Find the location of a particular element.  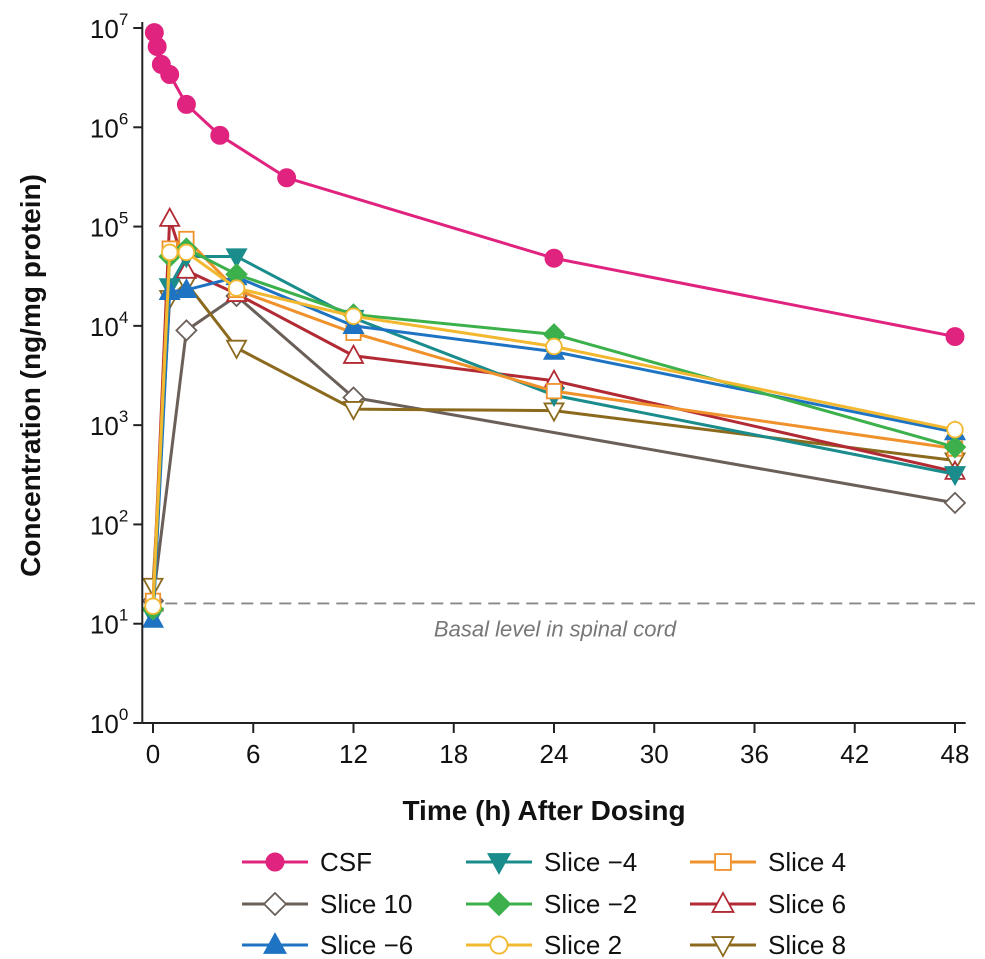

legend-label: Slice 4 is located at coordinates (807, 862).